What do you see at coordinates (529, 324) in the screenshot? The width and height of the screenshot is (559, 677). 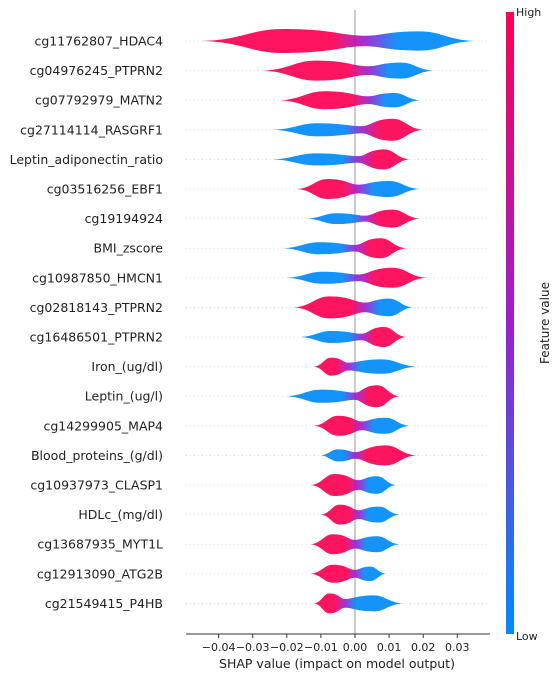 I see `colorbar: High Low Feature value` at bounding box center [529, 324].